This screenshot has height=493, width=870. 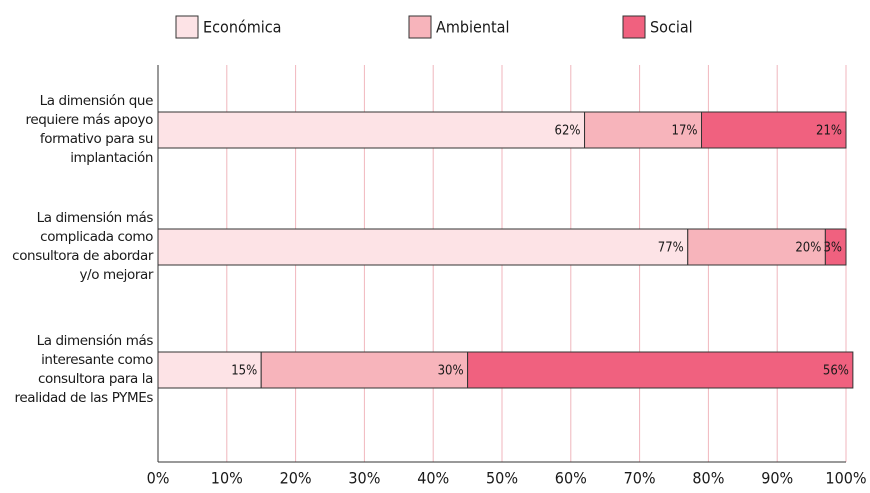 I want to click on x-tick-label: 70%, so click(x=640, y=478).